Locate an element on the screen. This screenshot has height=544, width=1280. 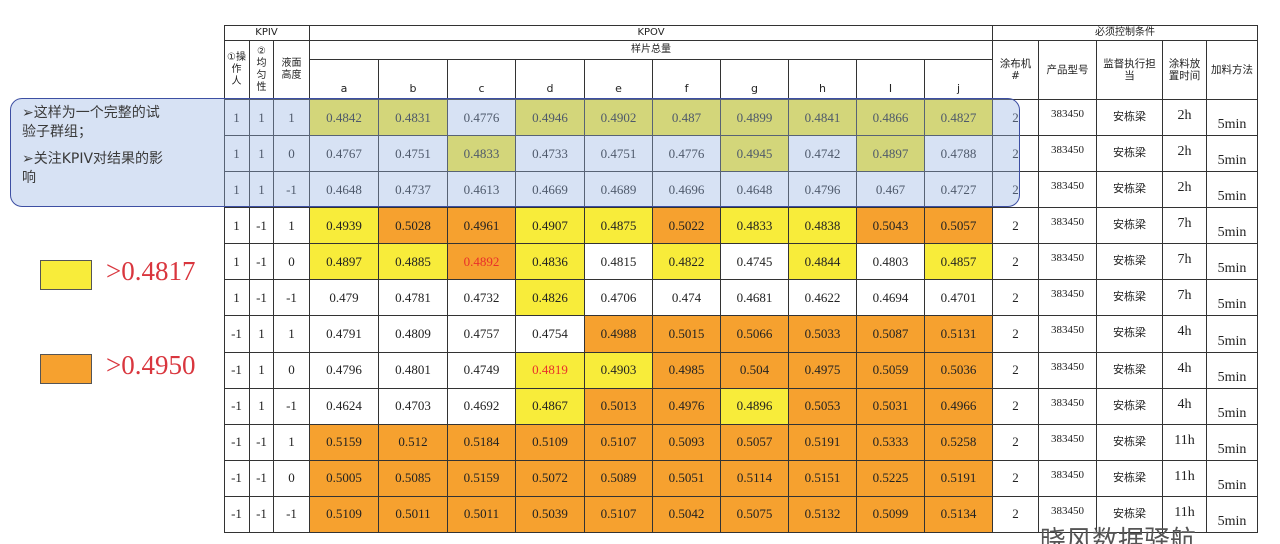
table-cell: 0.487 is located at coordinates (687, 118).